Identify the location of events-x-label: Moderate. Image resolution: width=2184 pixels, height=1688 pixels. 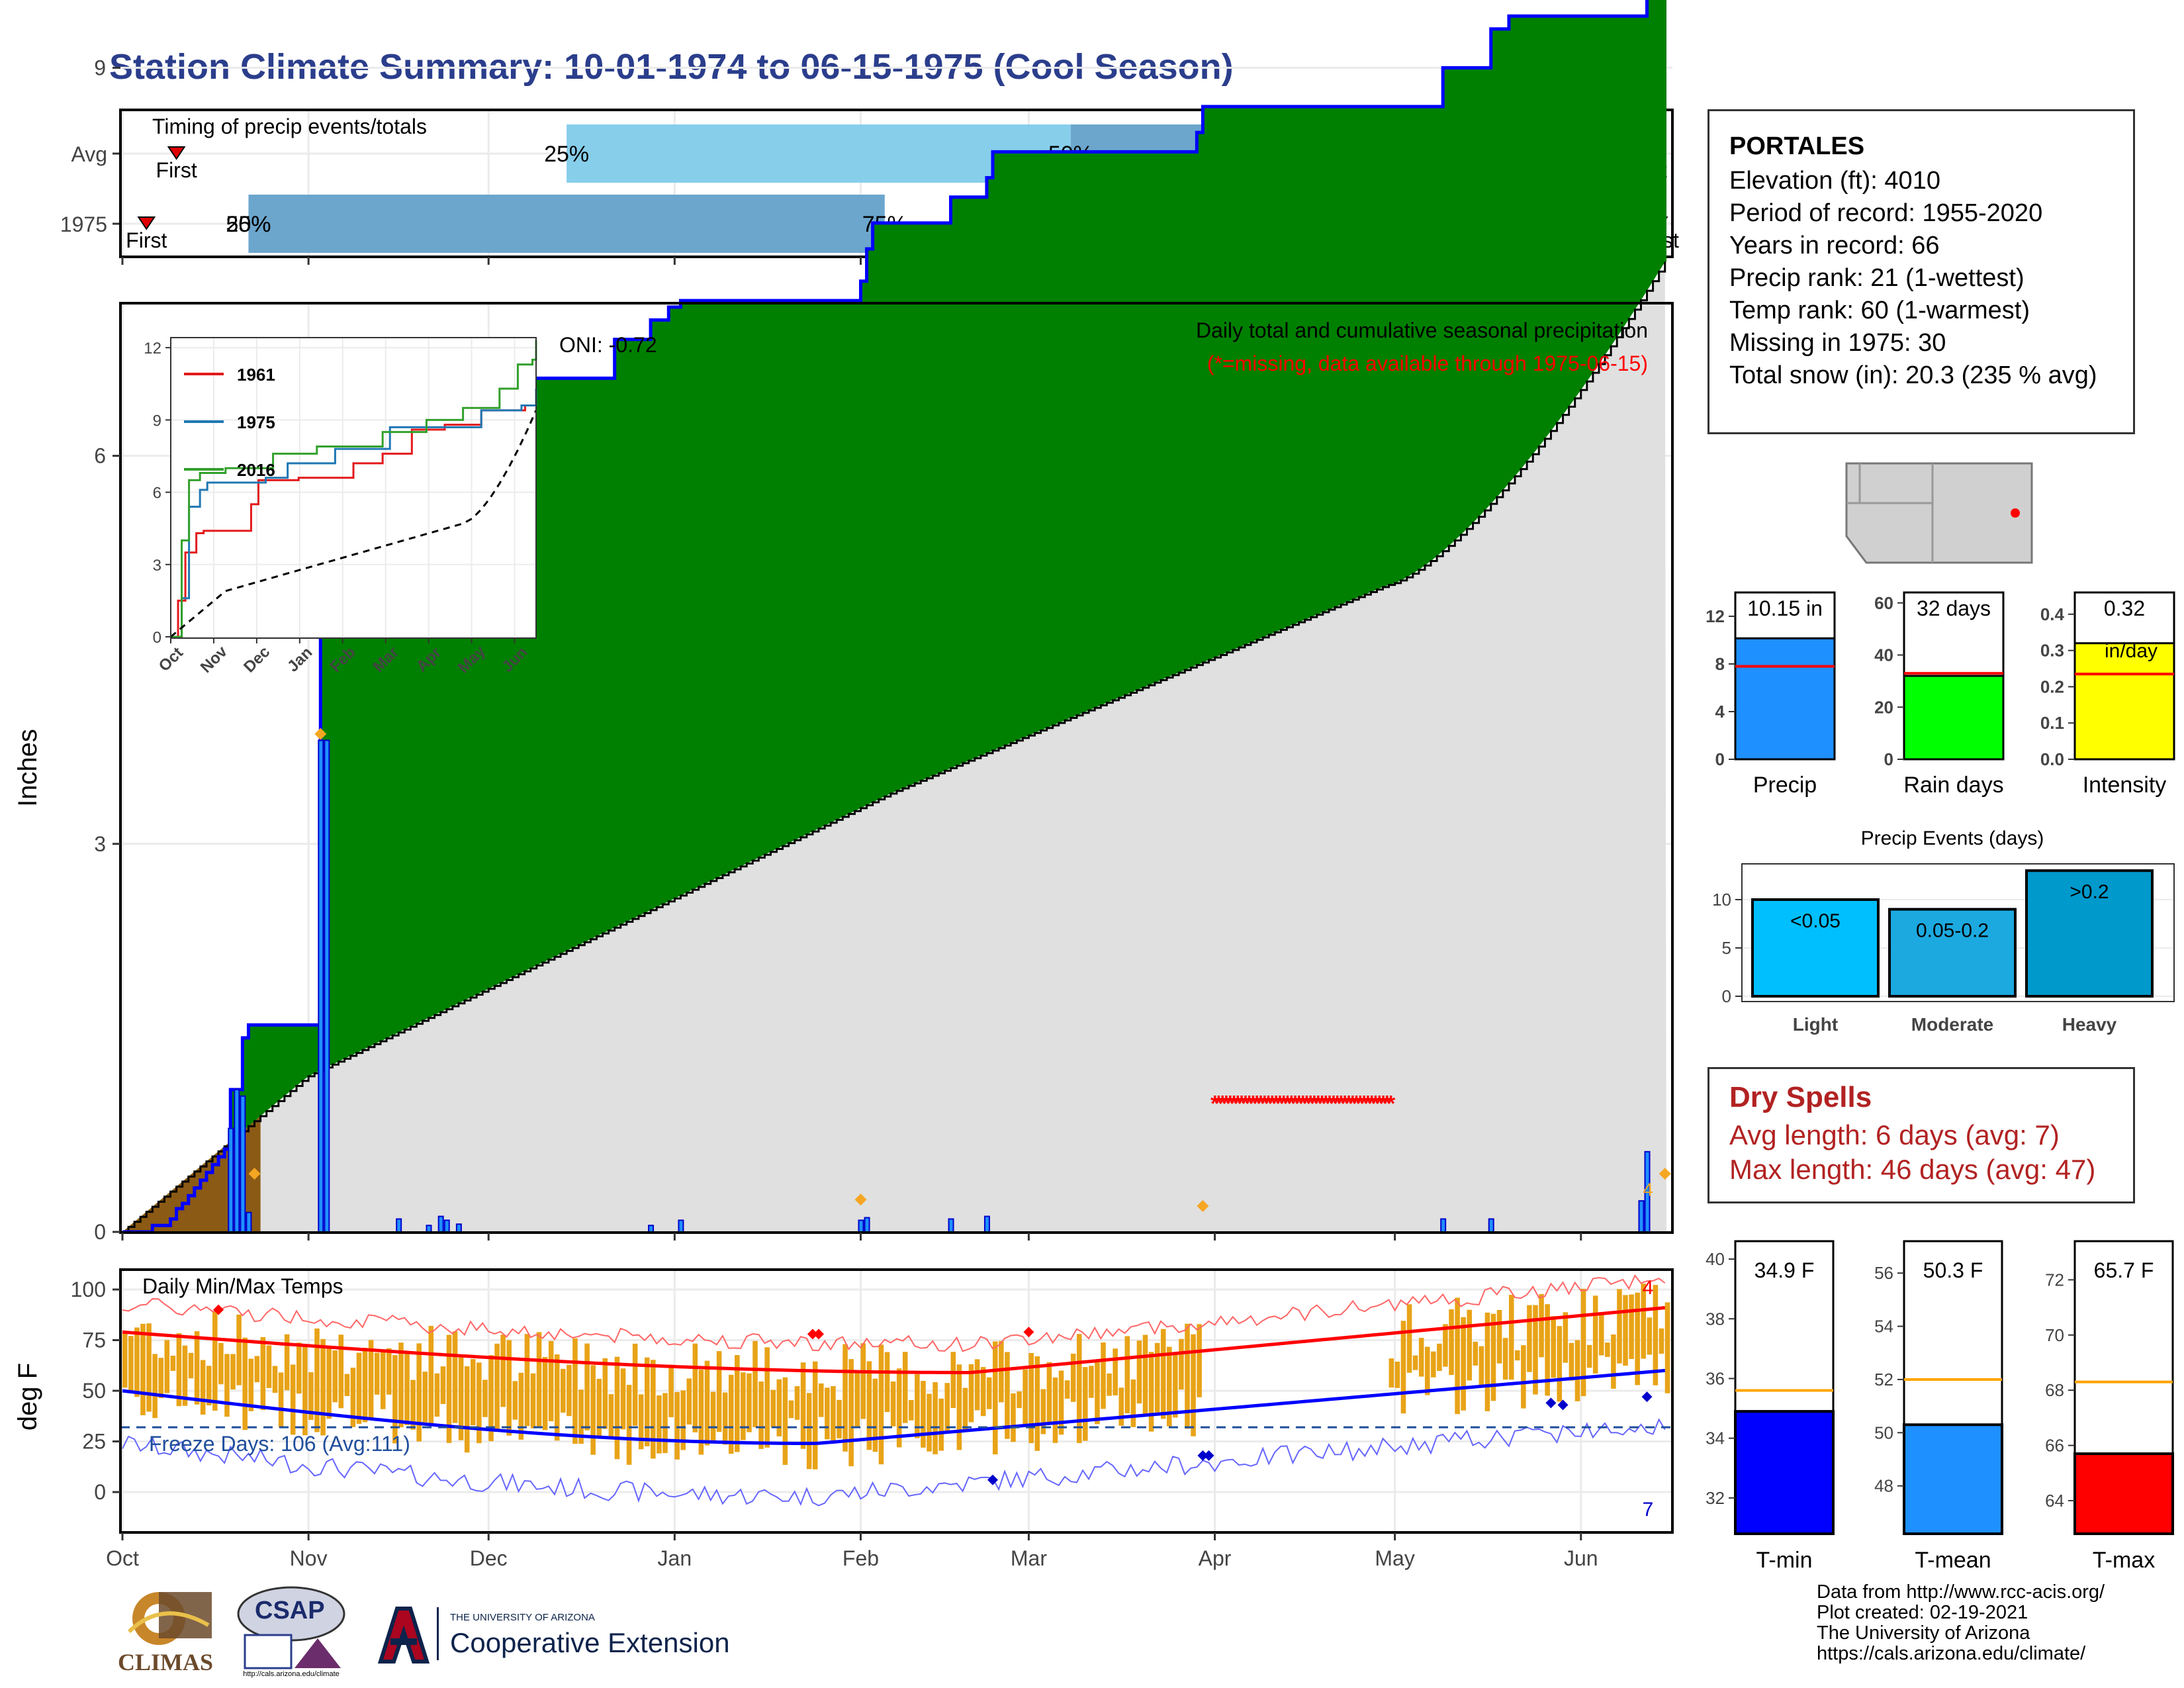
(1952, 1024).